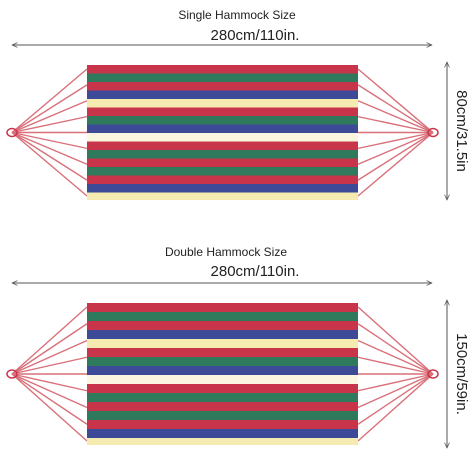 The image size is (470, 470). What do you see at coordinates (237, 15) in the screenshot?
I see `single-title: Single Hammock Size` at bounding box center [237, 15].